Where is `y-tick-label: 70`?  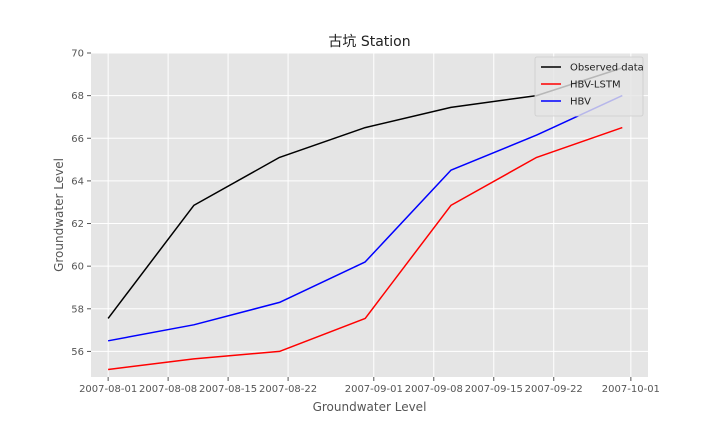 y-tick-label: 70 is located at coordinates (77, 54).